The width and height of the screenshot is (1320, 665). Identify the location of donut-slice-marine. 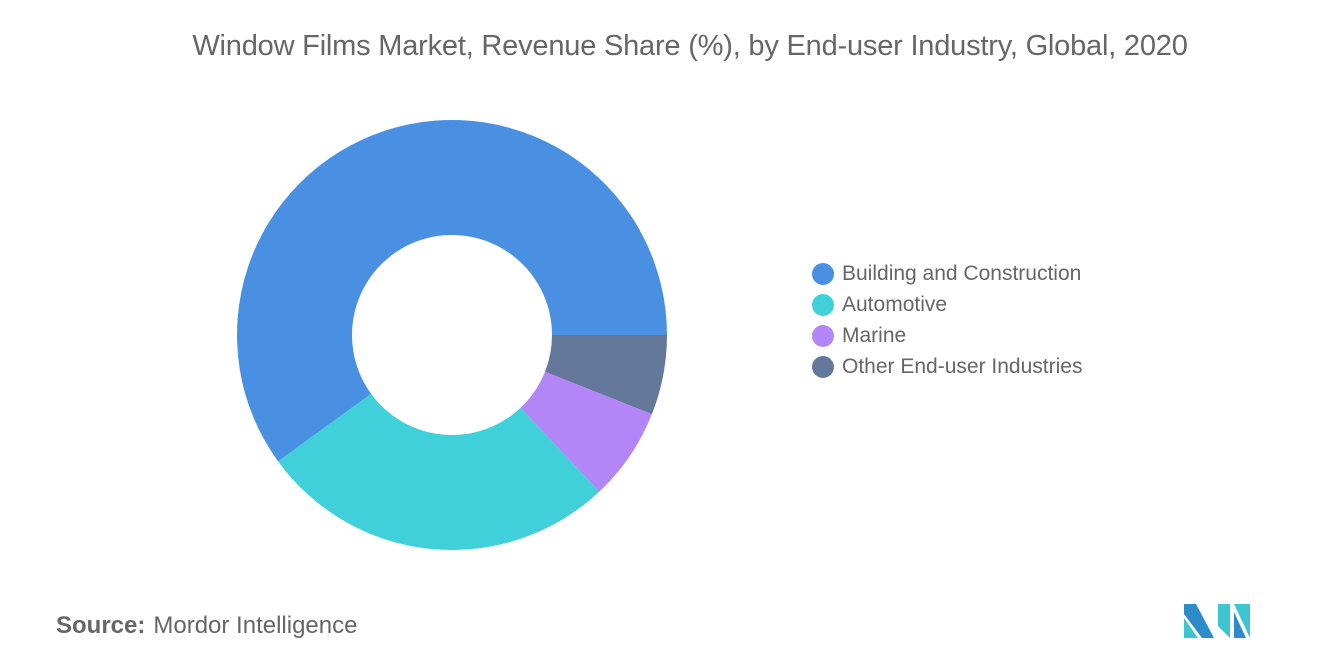
(586, 431).